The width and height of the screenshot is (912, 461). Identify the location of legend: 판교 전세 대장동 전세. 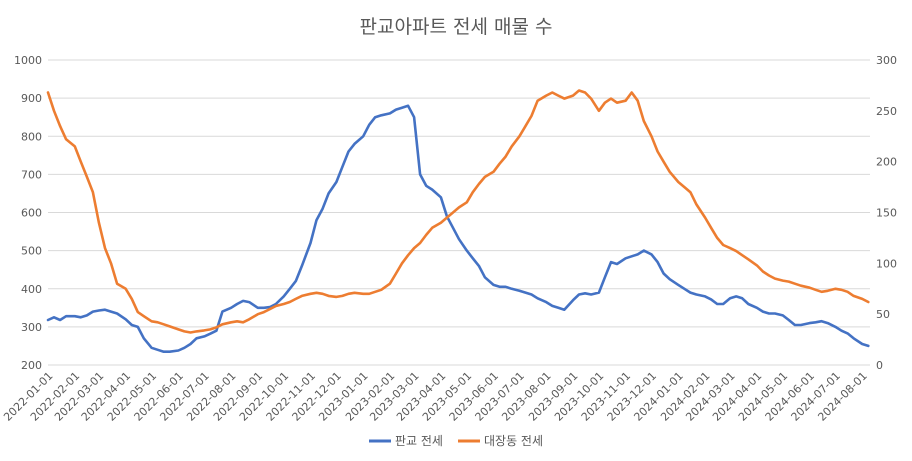
(456, 441).